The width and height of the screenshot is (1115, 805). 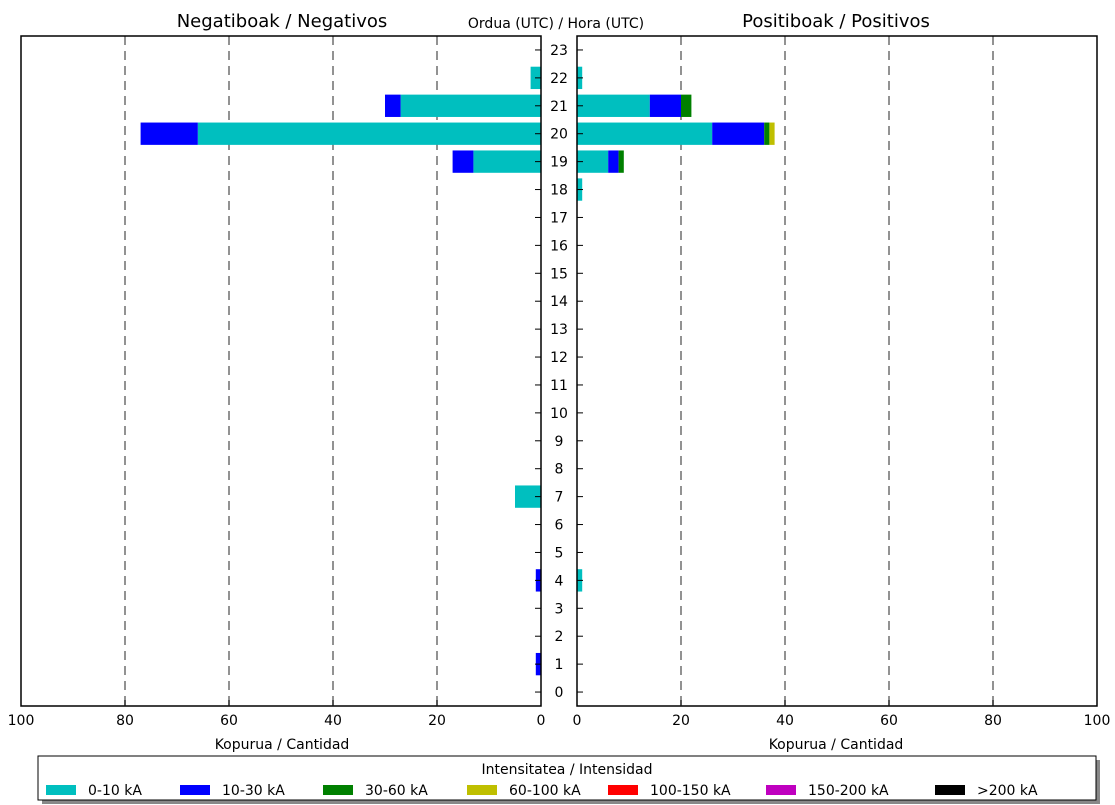 What do you see at coordinates (229, 721) in the screenshot?
I see `negative-x-tick-label: 60` at bounding box center [229, 721].